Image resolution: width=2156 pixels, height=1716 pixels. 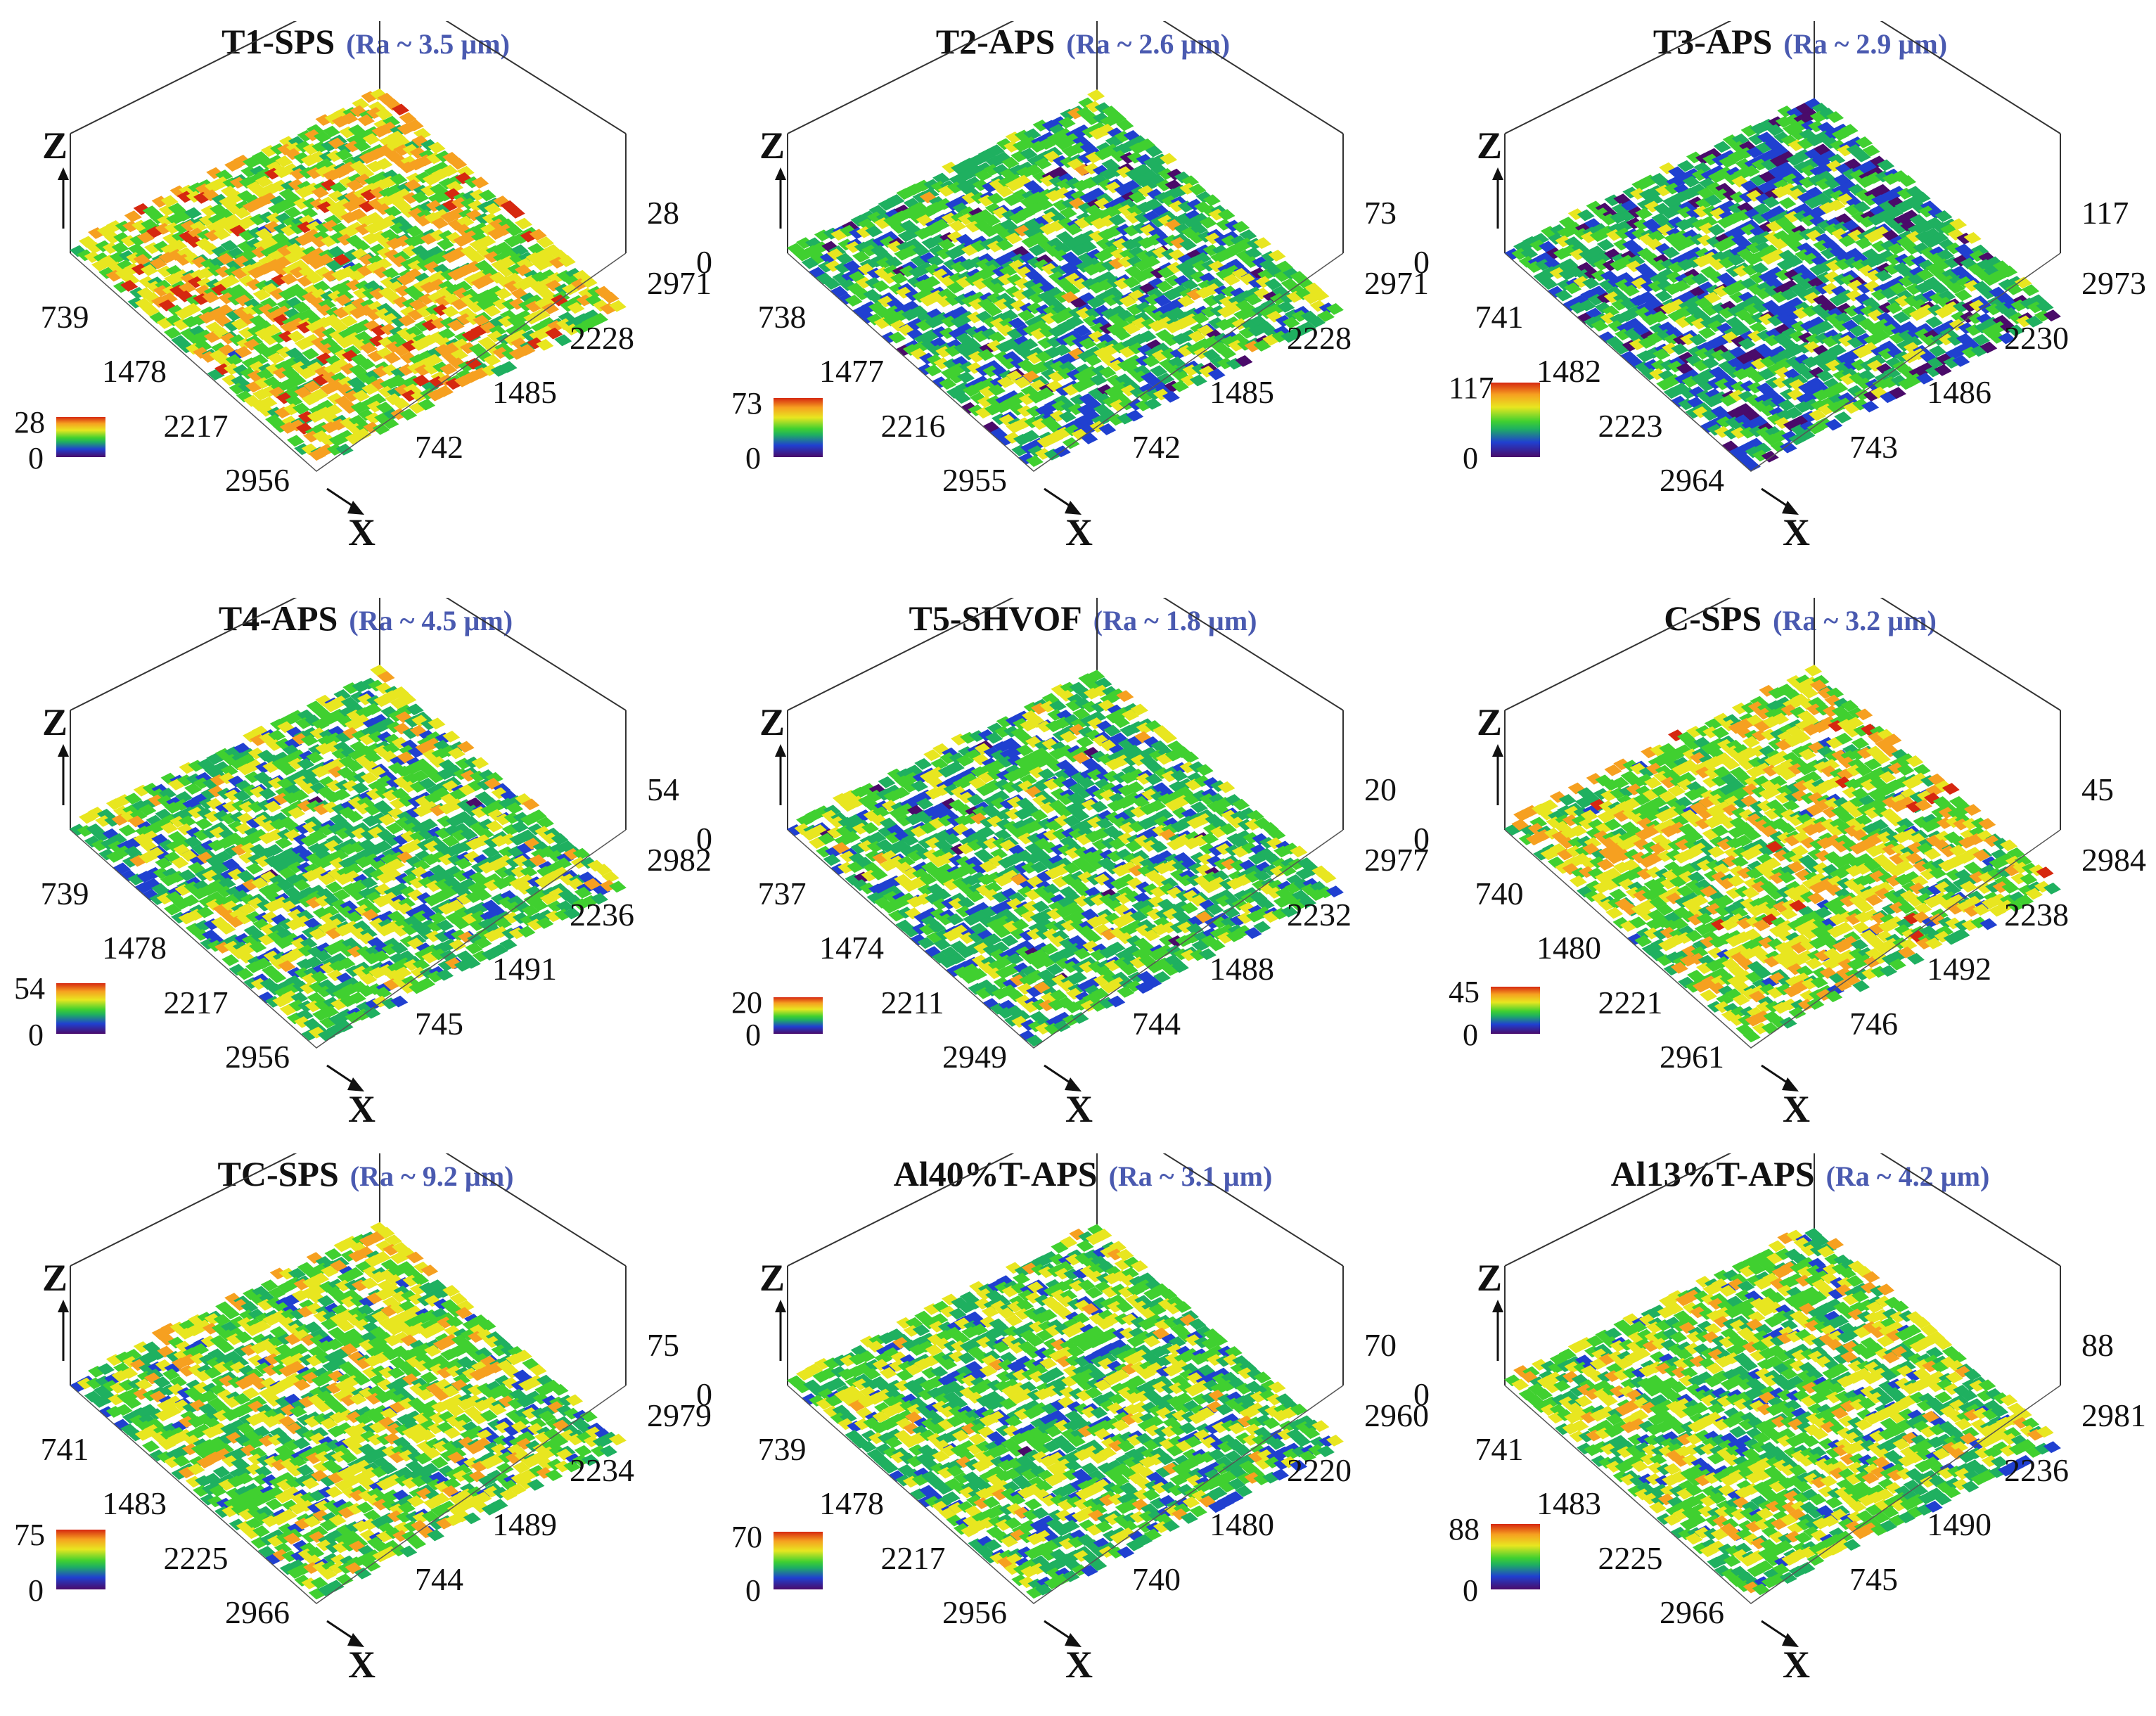 What do you see at coordinates (851, 372) in the screenshot?
I see `x-tick-label: 1477` at bounding box center [851, 372].